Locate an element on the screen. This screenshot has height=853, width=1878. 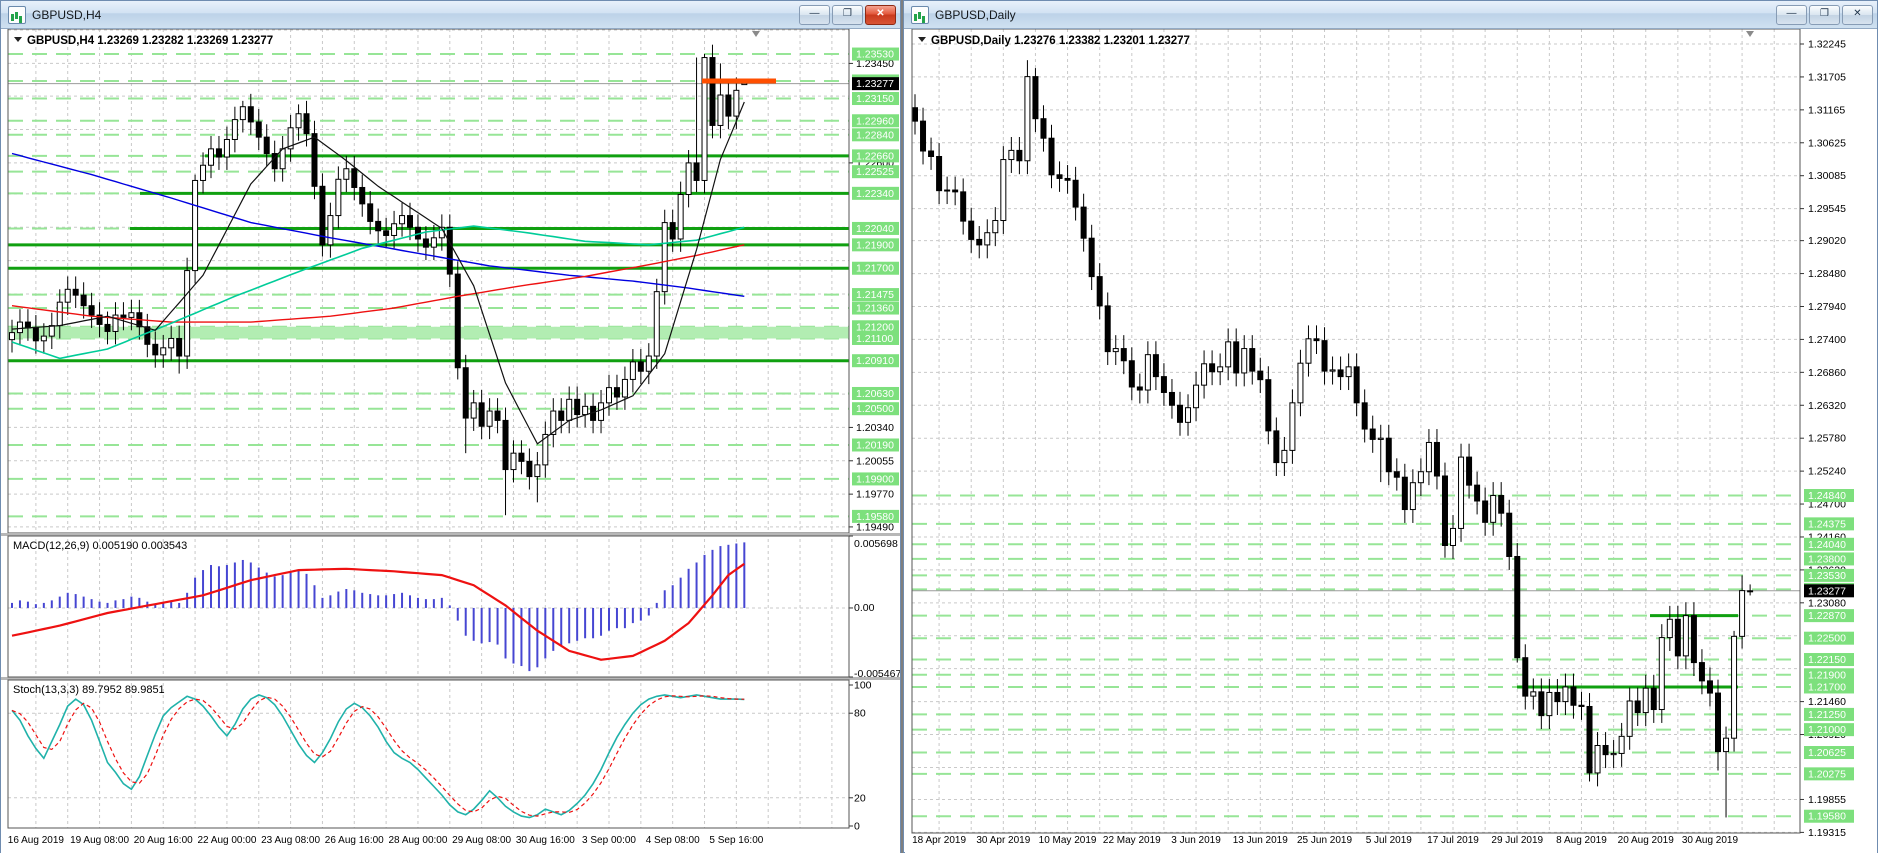
svg-text: 1.21200 is located at coordinates (875, 327).